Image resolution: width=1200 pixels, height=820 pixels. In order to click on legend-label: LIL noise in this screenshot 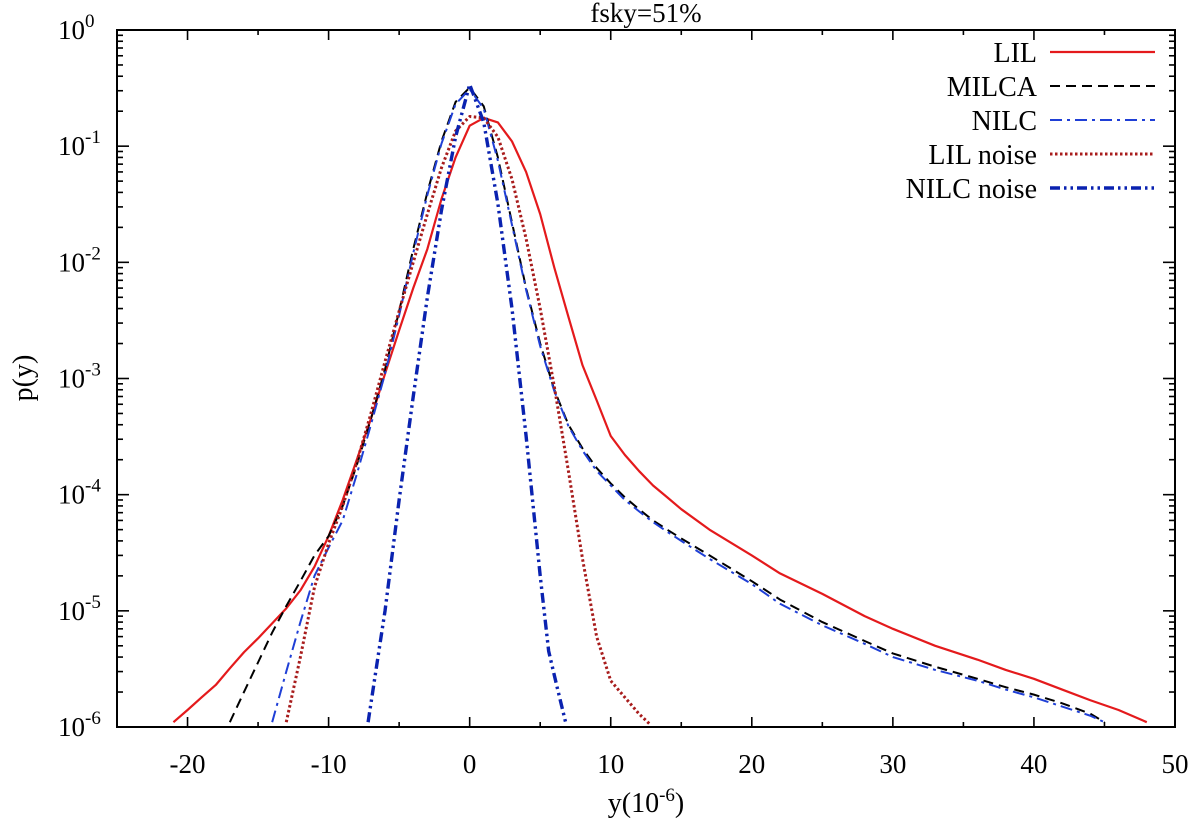, I will do `click(982, 155)`.